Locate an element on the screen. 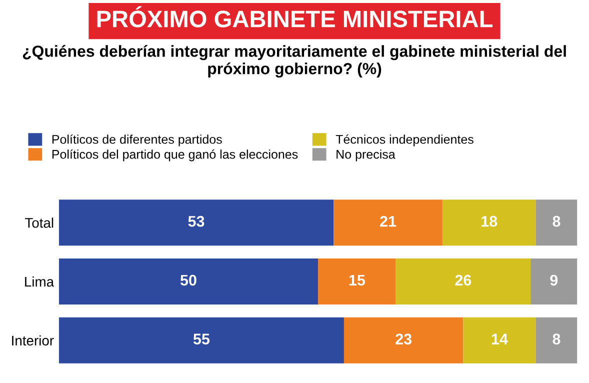  data-label: 55 is located at coordinates (201, 339).